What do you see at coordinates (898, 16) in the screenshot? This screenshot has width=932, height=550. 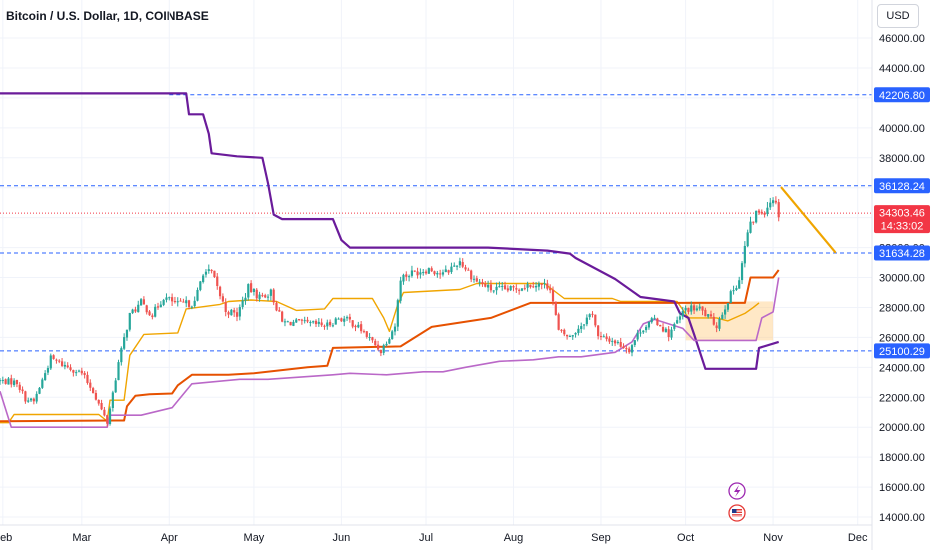 I see `currency-selector-button: USD` at bounding box center [898, 16].